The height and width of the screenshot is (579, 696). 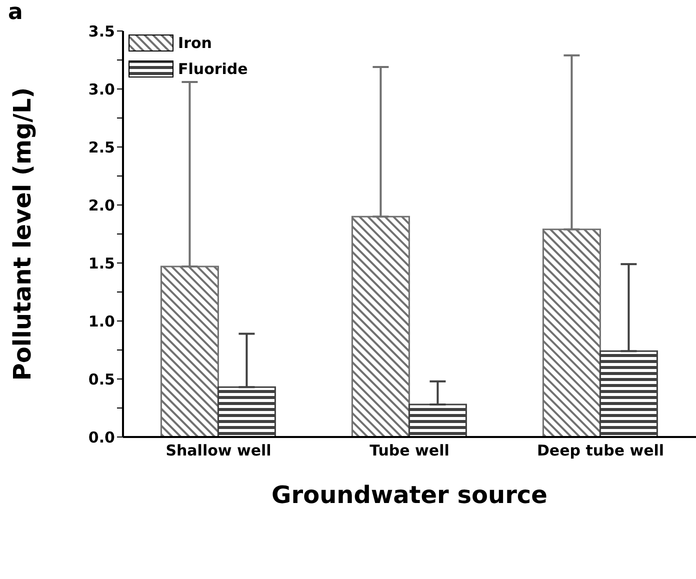 What do you see at coordinates (600, 451) in the screenshot?
I see `x-tick-label: Deep tube well` at bounding box center [600, 451].